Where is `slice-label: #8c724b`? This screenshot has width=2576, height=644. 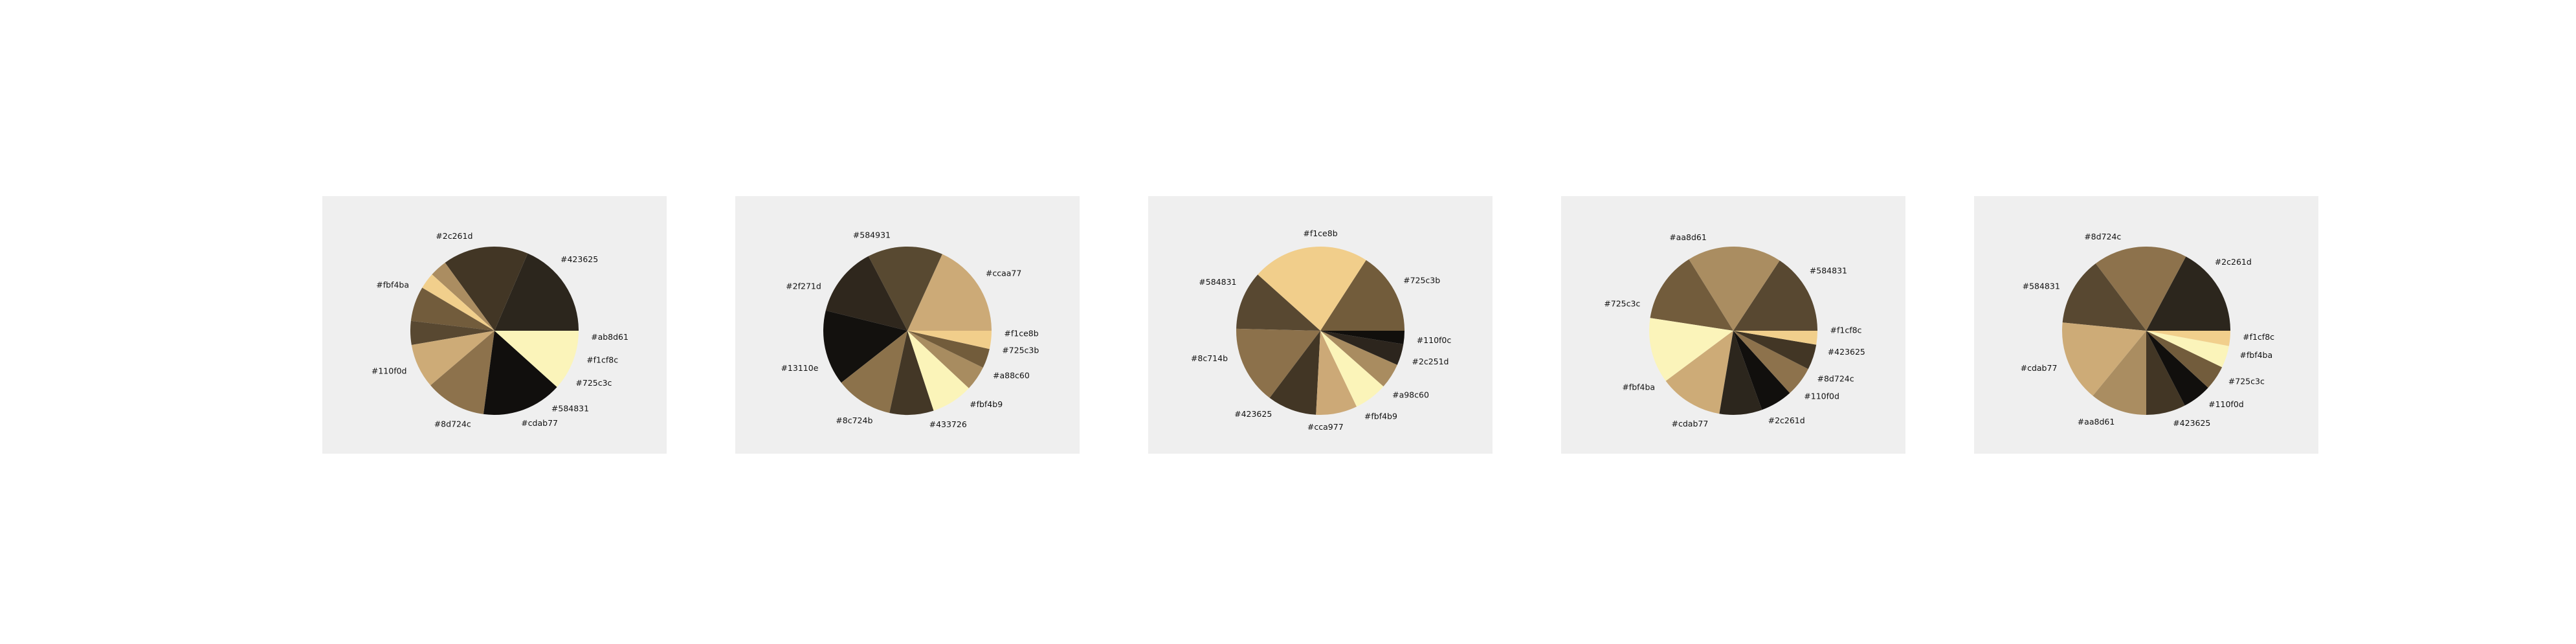
slice-label: #8c724b is located at coordinates (854, 420).